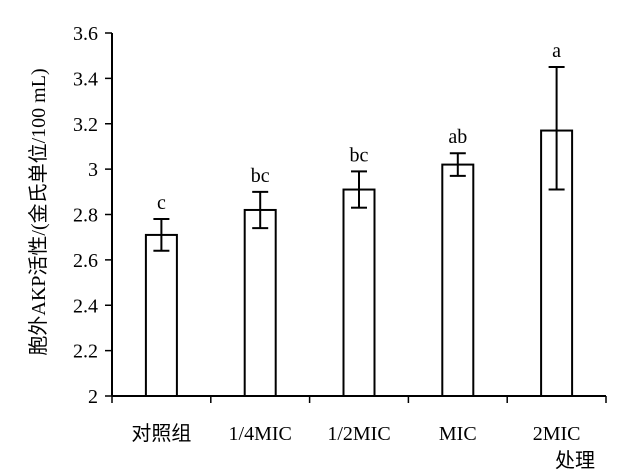  Describe the element at coordinates (556, 51) in the screenshot. I see `significance-label: a` at that location.